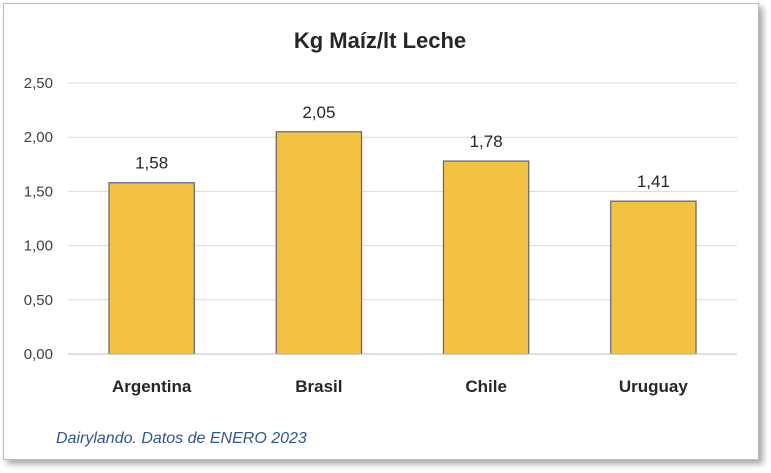 The image size is (771, 473). What do you see at coordinates (402, 147) in the screenshot?
I see `data-labels: 1,58 2,05 1,78 1,41` at bounding box center [402, 147].